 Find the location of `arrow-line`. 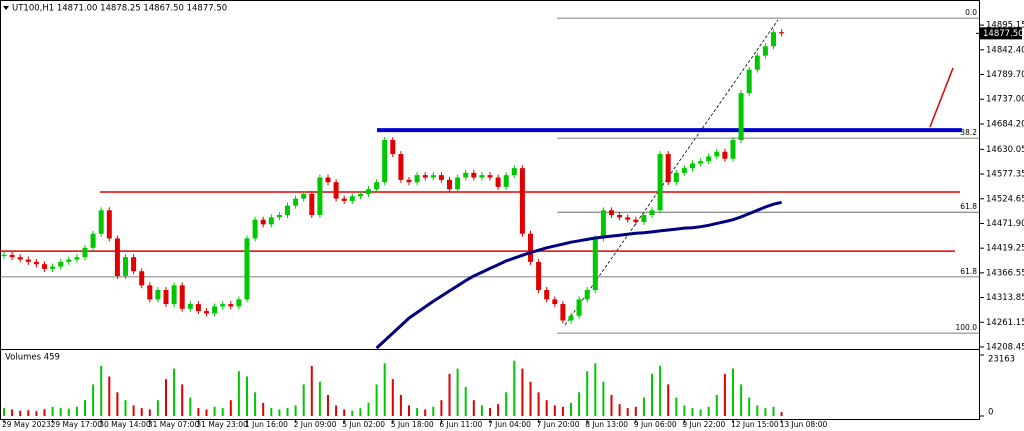

arrow-line is located at coordinates (941, 97).